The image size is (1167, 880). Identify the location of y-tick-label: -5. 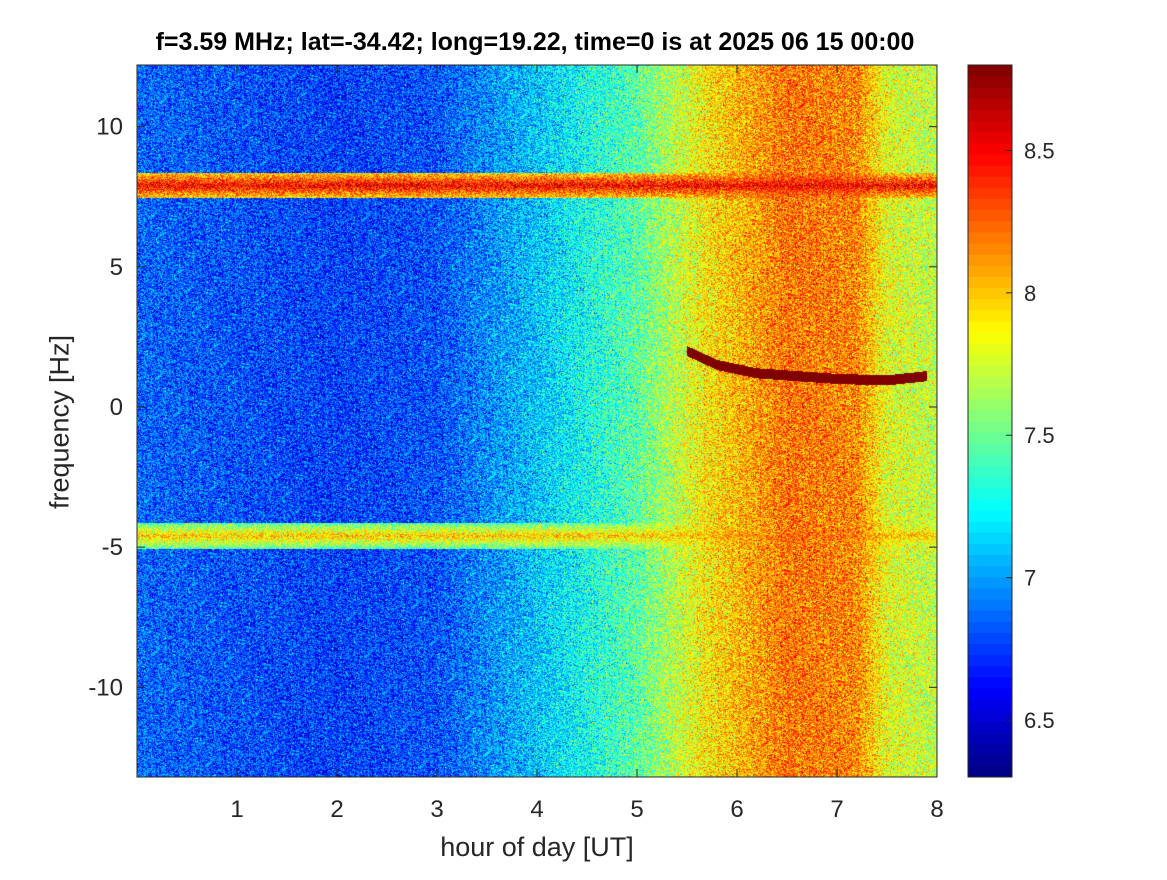
(112, 547).